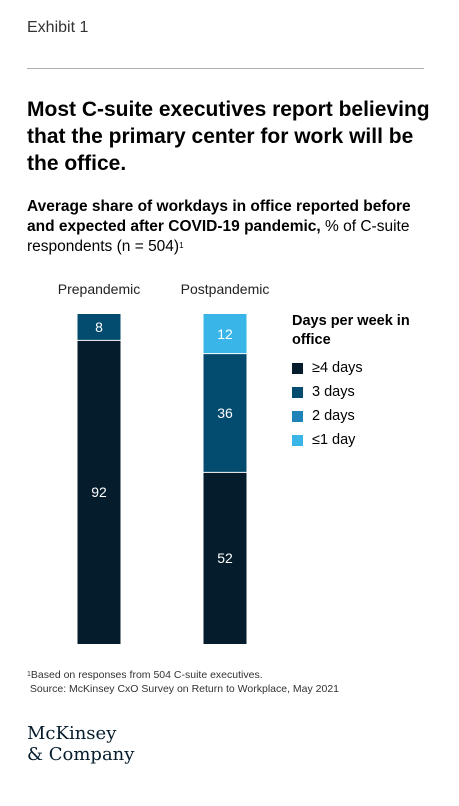  I want to click on legend-item: ≤1 day, so click(367, 440).